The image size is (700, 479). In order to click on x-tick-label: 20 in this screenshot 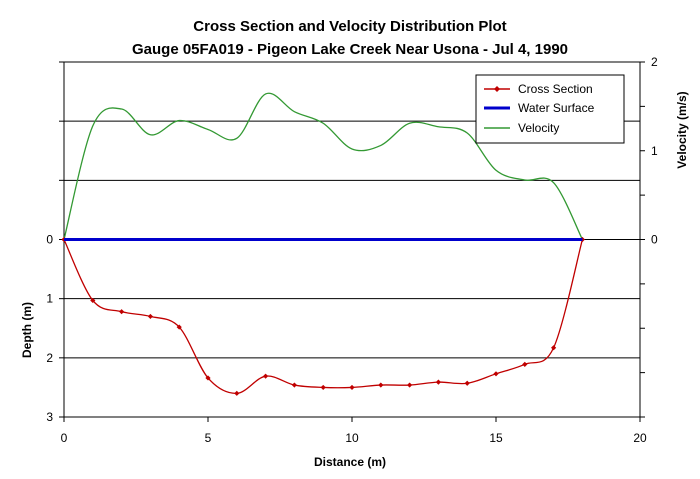, I will do `click(640, 438)`.